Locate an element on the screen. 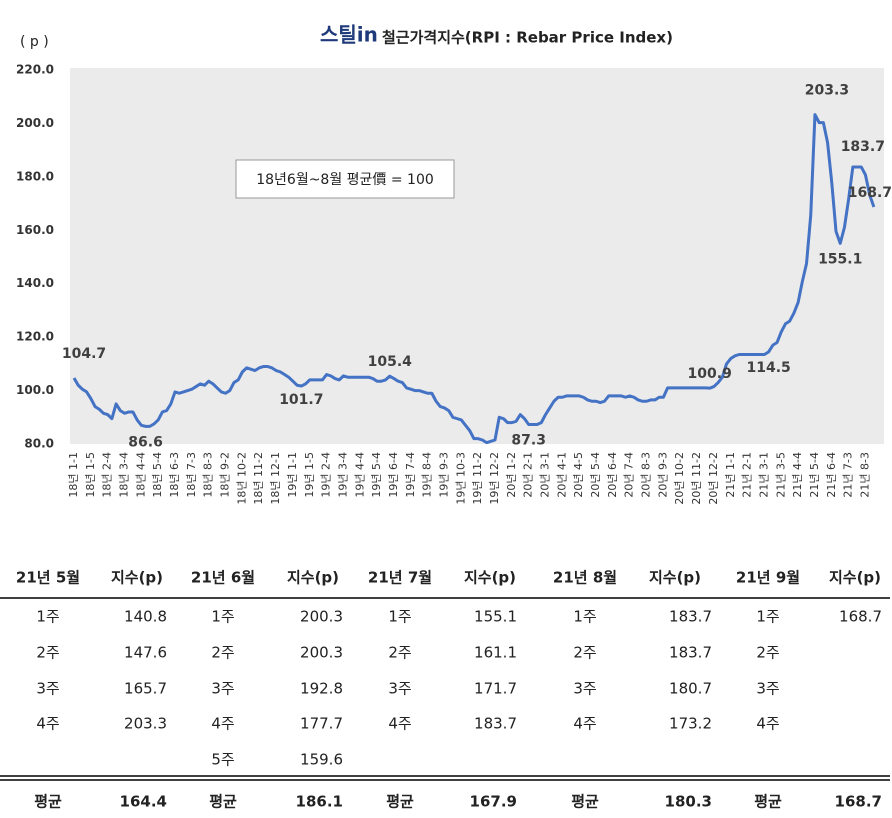  x-tick-label: 19년 5-4 is located at coordinates (376, 475).